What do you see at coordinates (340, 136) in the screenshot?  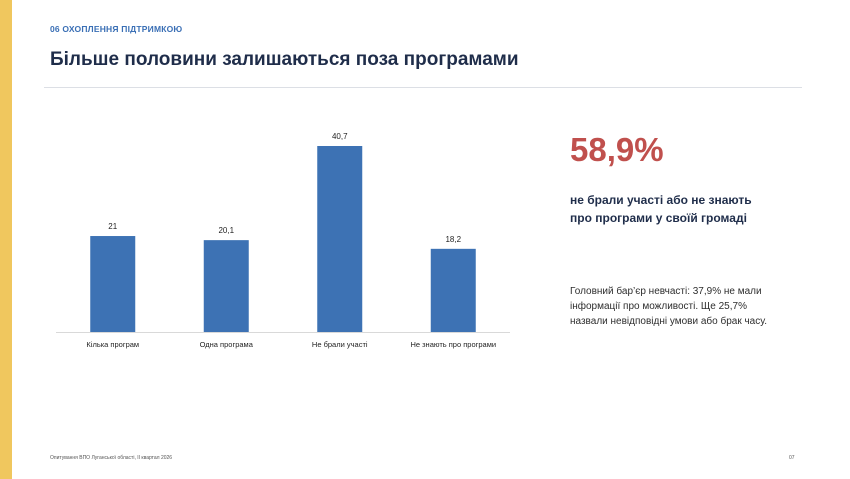 I see `bar-value-label: 40,7` at bounding box center [340, 136].